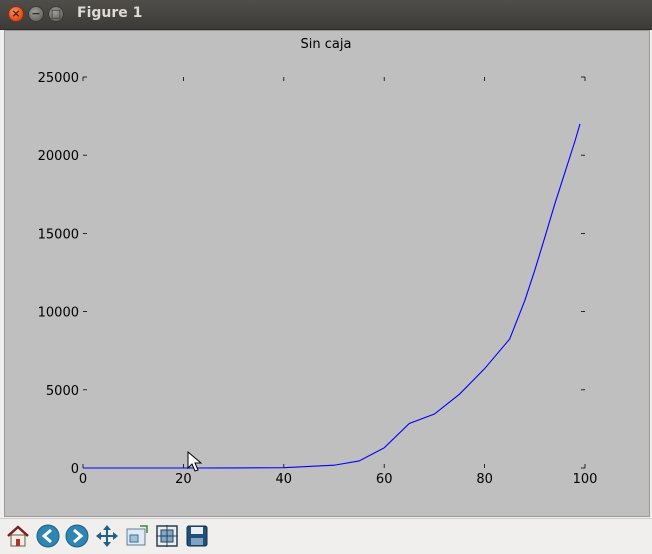 Image resolution: width=652 pixels, height=554 pixels. What do you see at coordinates (75, 469) in the screenshot?
I see `y-tick-label: 0` at bounding box center [75, 469].